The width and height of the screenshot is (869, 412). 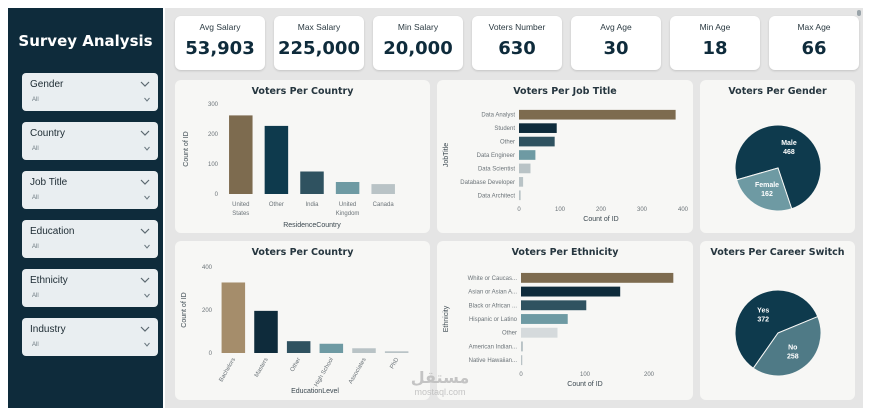 I want to click on pie-slice-no, so click(x=787, y=346).